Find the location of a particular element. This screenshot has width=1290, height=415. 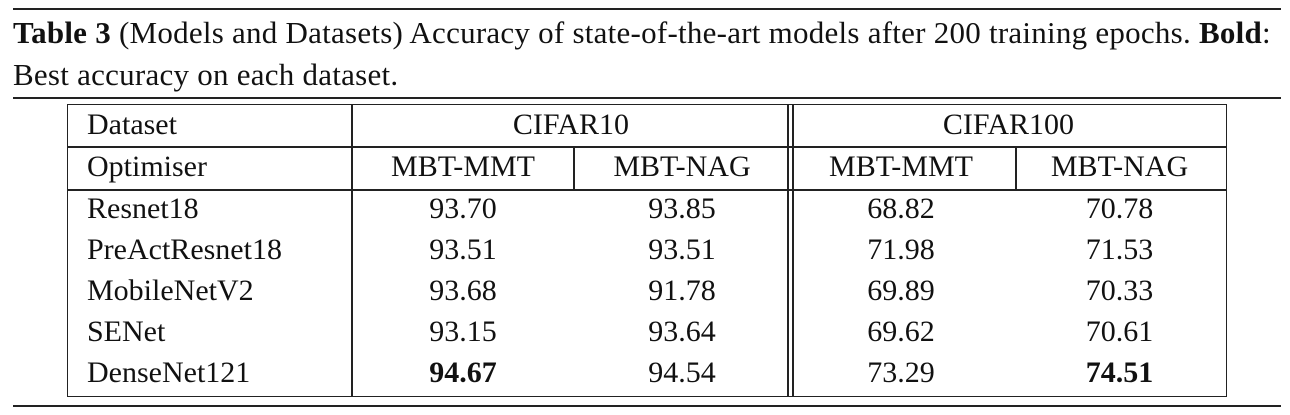

accuracy-cell: 93.64 is located at coordinates (682, 331).